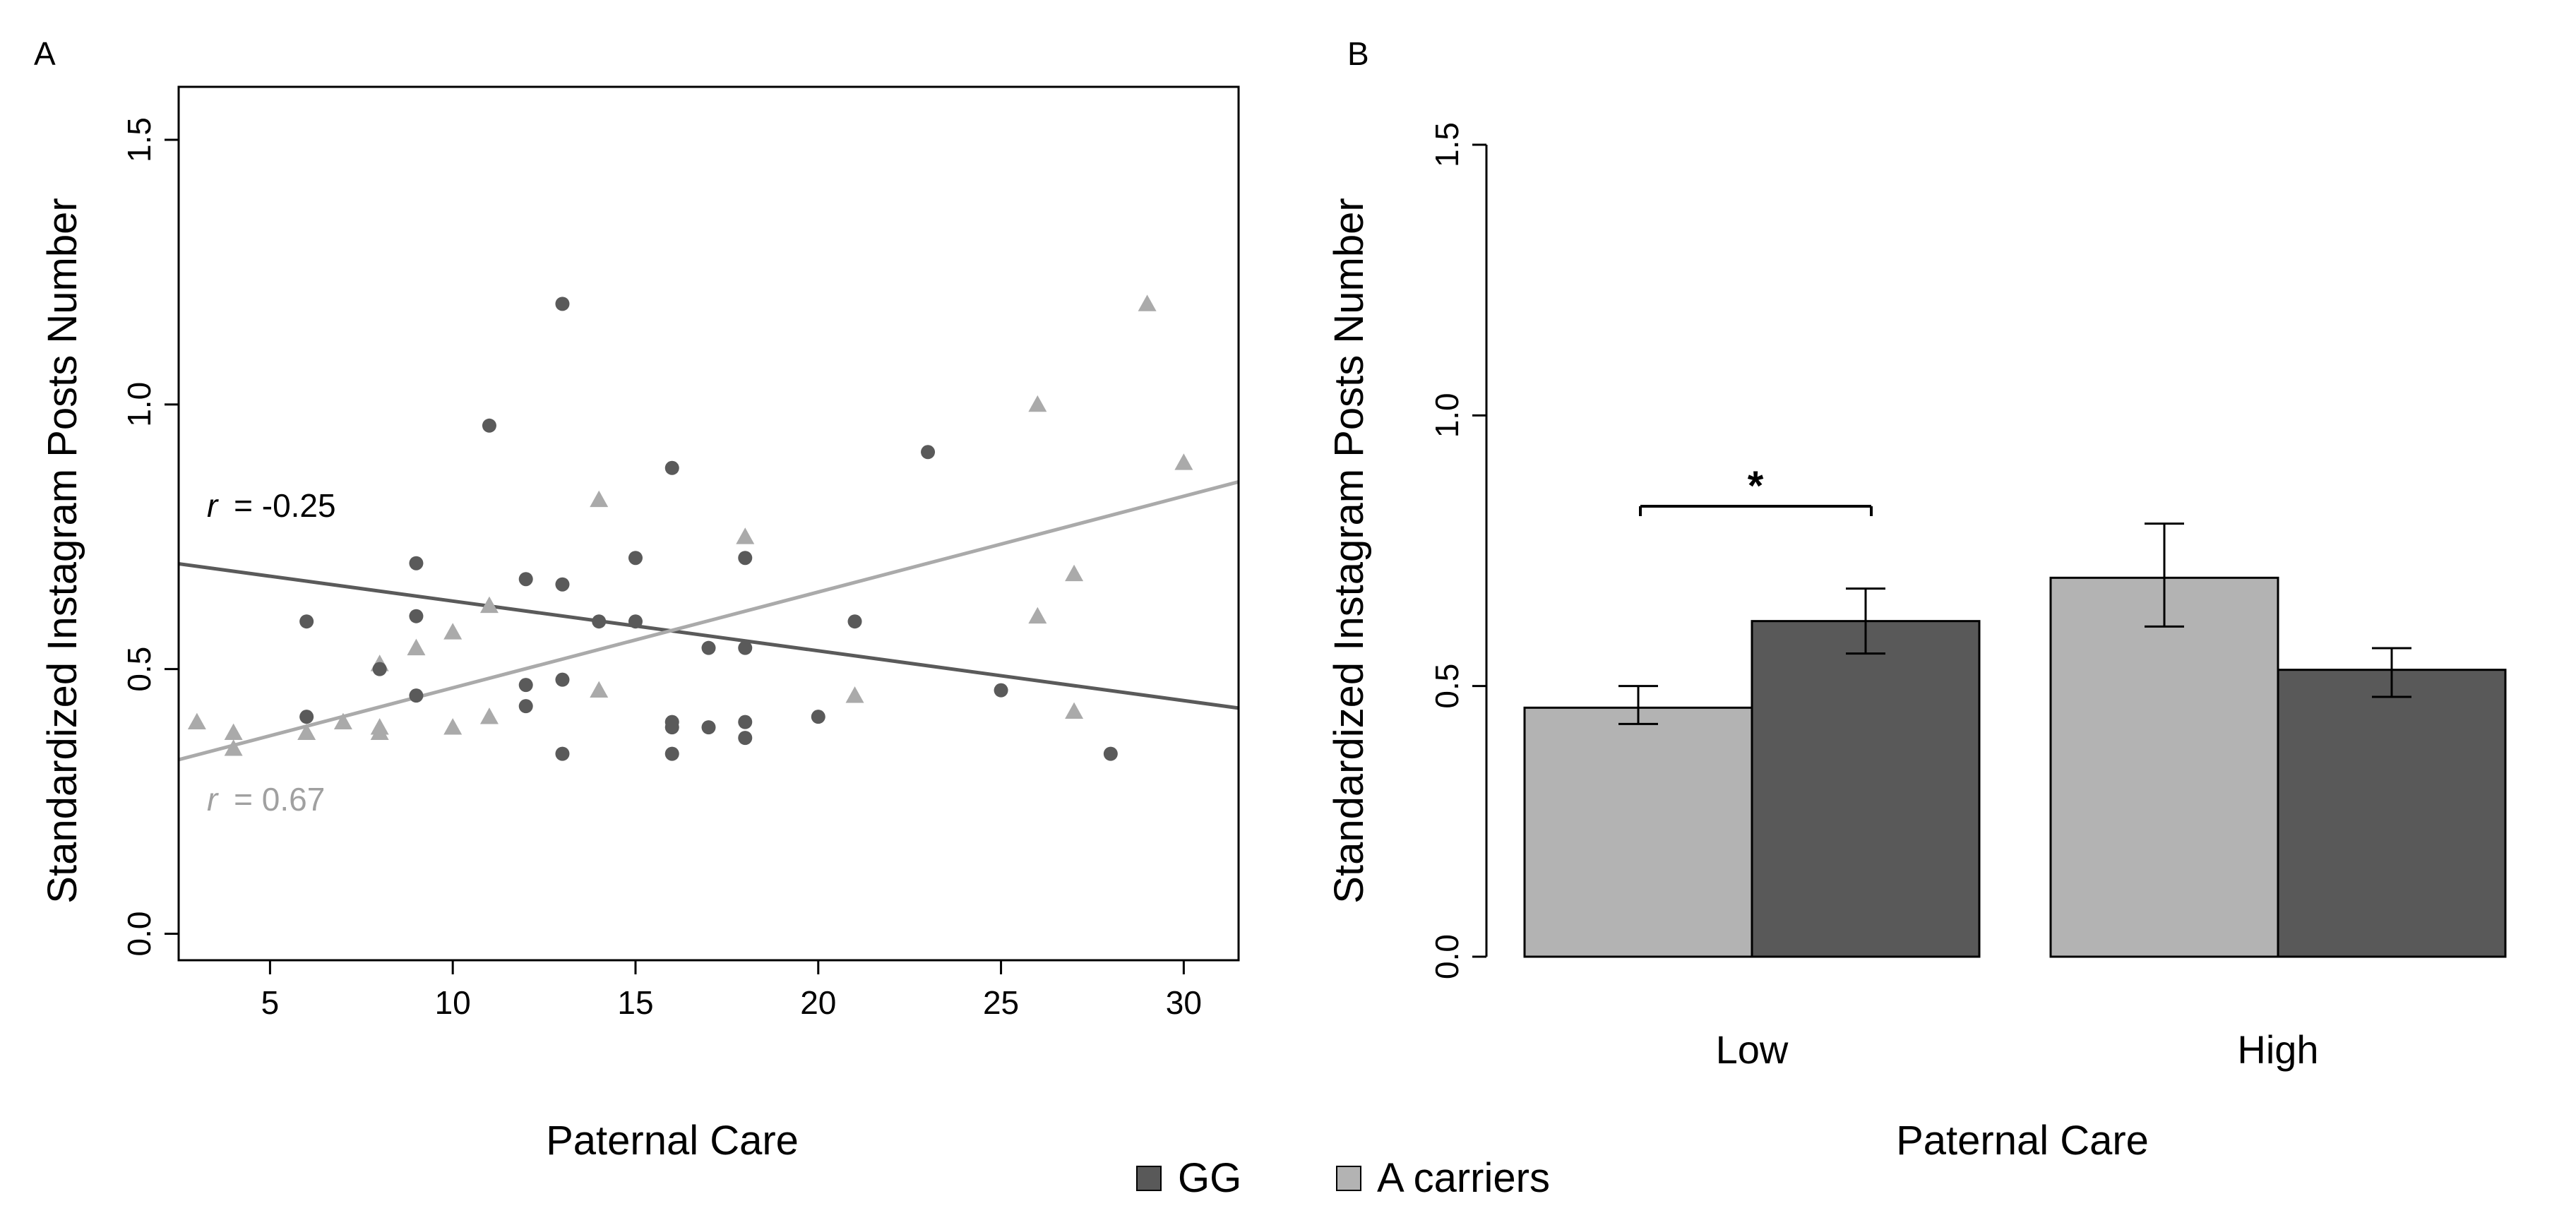 This screenshot has height=1225, width=2576. Describe the element at coordinates (708, 635) in the screenshot. I see `fit-line-gg` at that location.